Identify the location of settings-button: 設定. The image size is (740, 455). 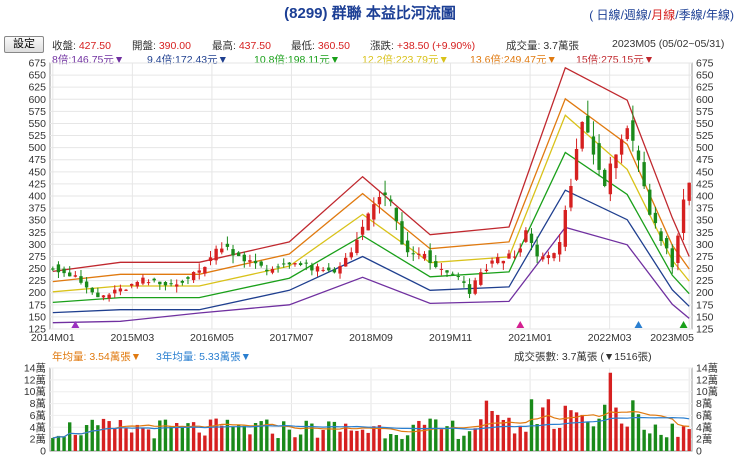
(24, 44).